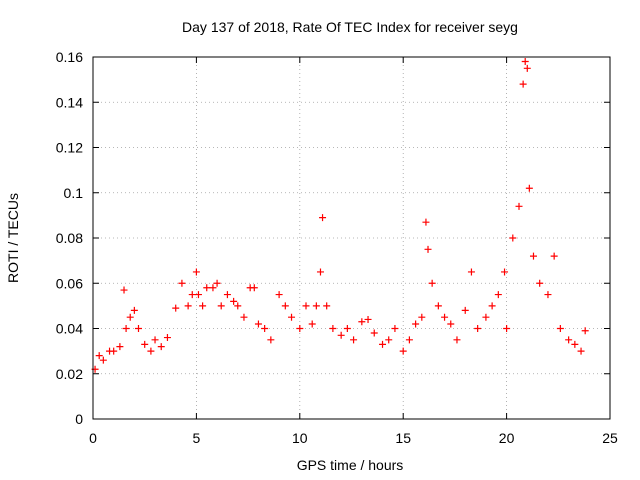 This screenshot has height=480, width=640. What do you see at coordinates (69, 102) in the screenshot?
I see `y-tick-label: 0.14` at bounding box center [69, 102].